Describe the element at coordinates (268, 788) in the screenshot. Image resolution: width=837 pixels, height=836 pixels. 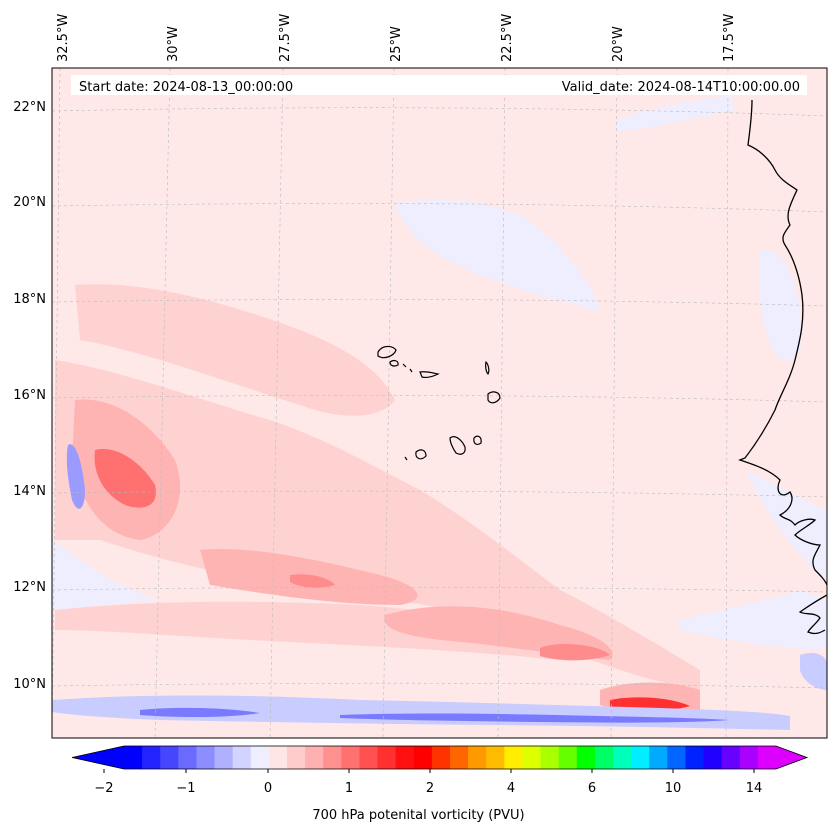
I see `colorbar-tick-label: 0` at that location.